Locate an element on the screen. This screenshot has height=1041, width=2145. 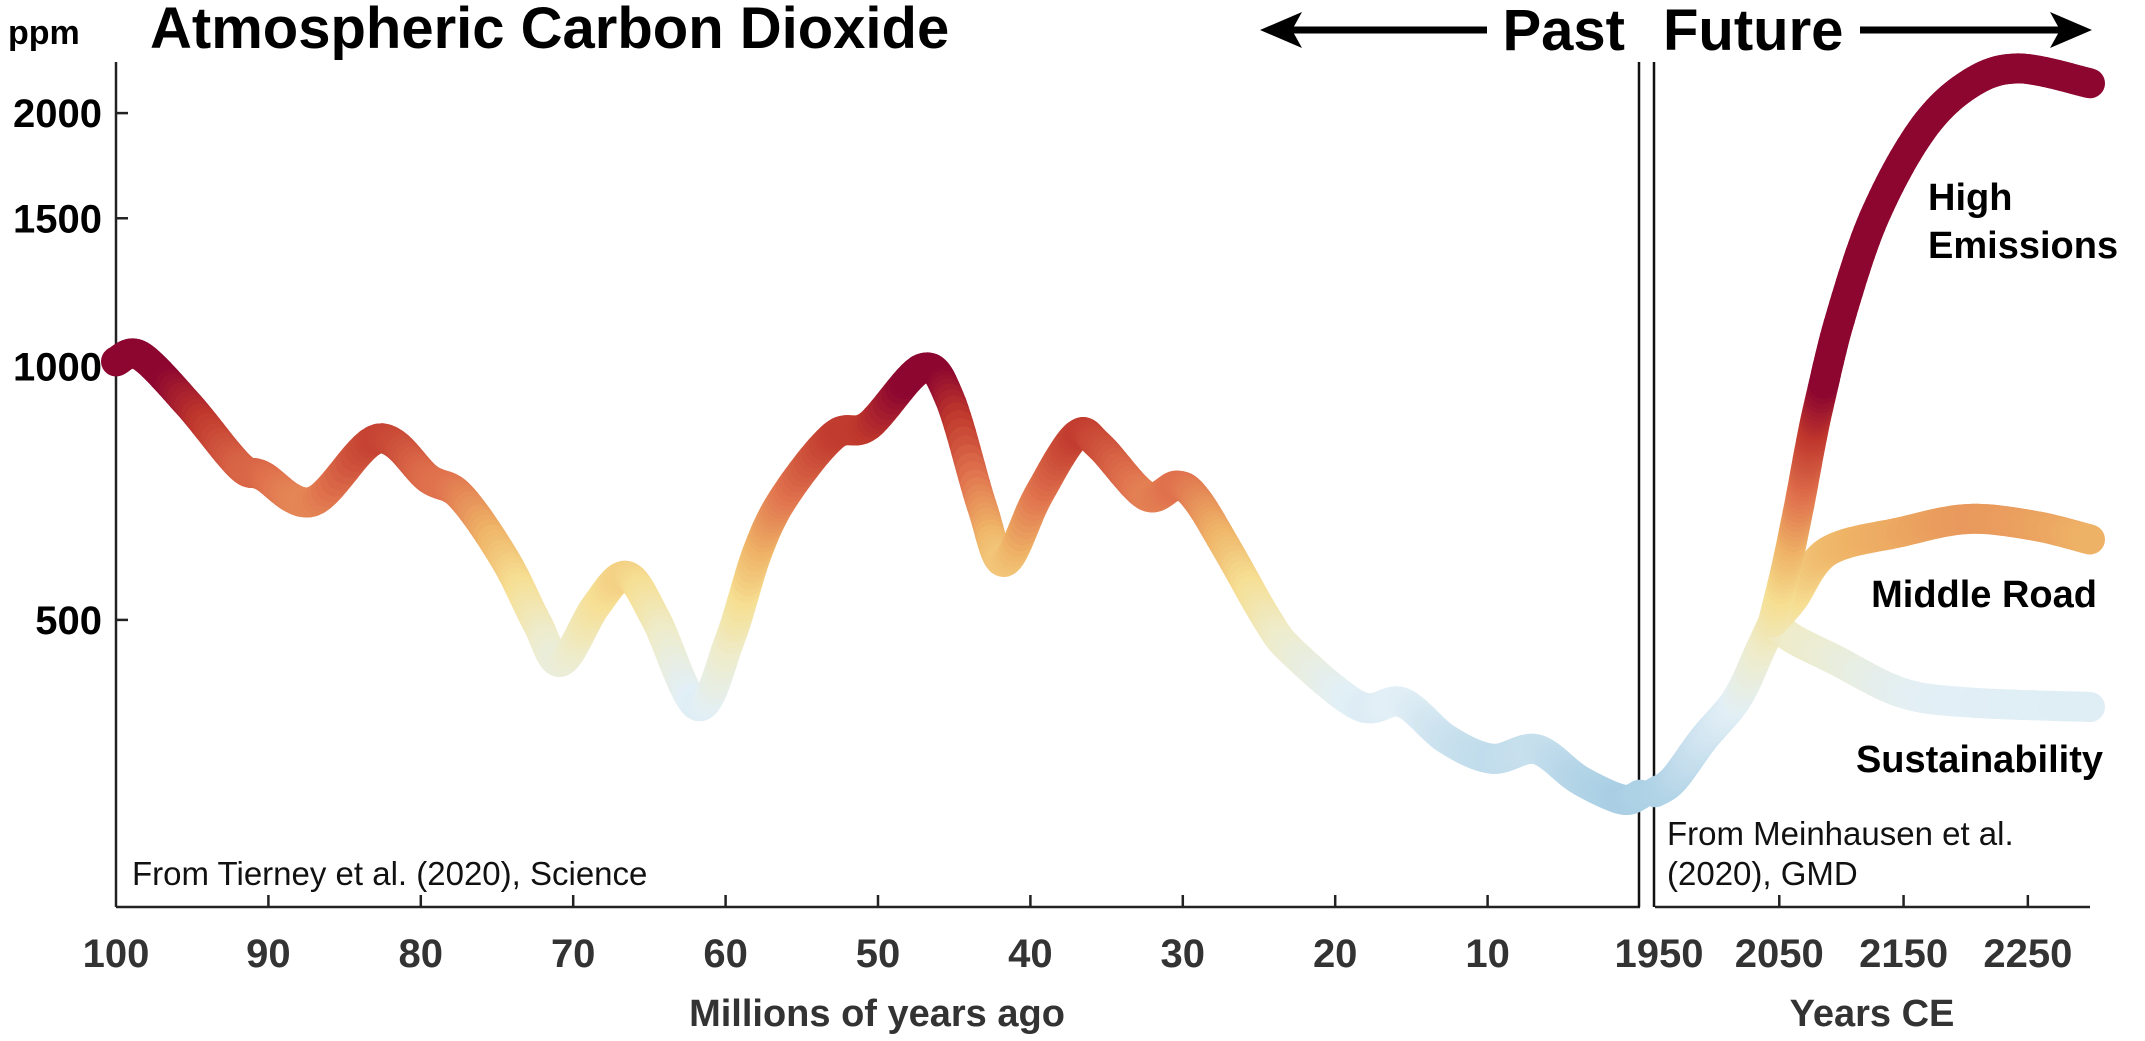
past-x-tick-label: 50 is located at coordinates (878, 954).